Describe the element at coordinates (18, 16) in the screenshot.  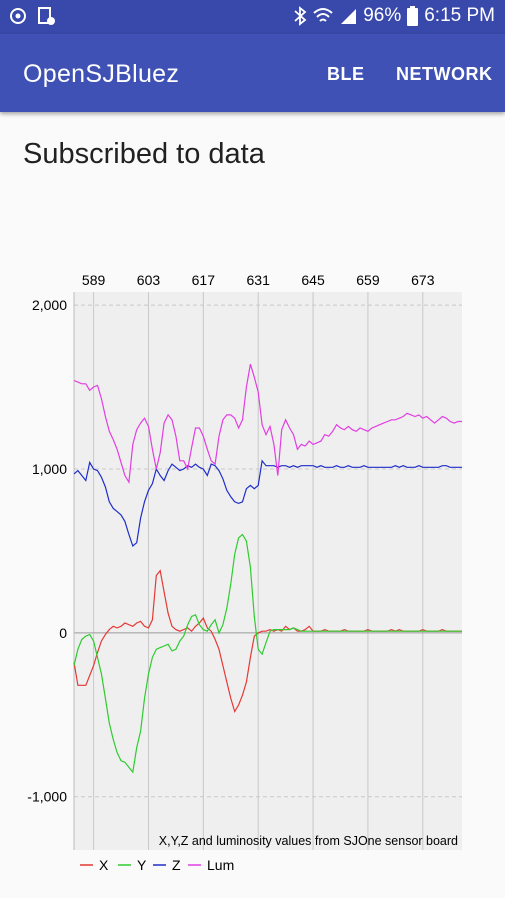
I see `sync-icon` at that location.